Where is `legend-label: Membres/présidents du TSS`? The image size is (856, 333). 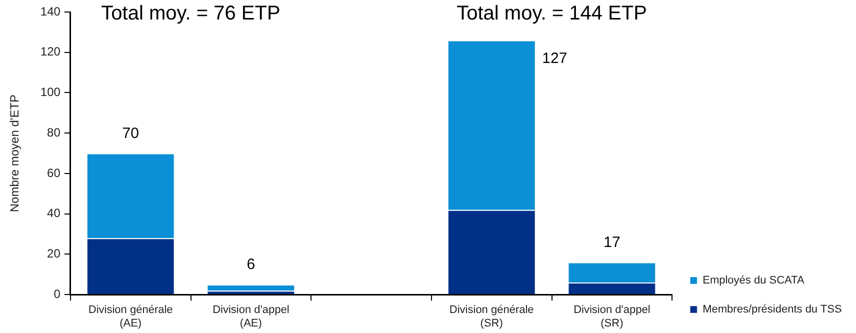
legend-label: Membres/présidents du TSS is located at coordinates (772, 310).